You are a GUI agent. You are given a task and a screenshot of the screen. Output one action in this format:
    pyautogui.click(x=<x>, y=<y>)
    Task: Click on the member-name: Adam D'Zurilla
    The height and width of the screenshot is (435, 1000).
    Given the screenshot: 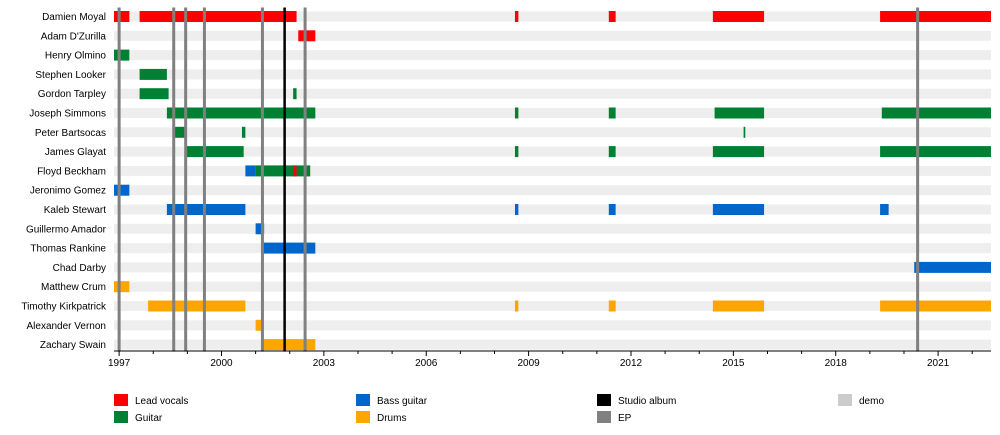 What is the action you would take?
    pyautogui.click(x=74, y=36)
    